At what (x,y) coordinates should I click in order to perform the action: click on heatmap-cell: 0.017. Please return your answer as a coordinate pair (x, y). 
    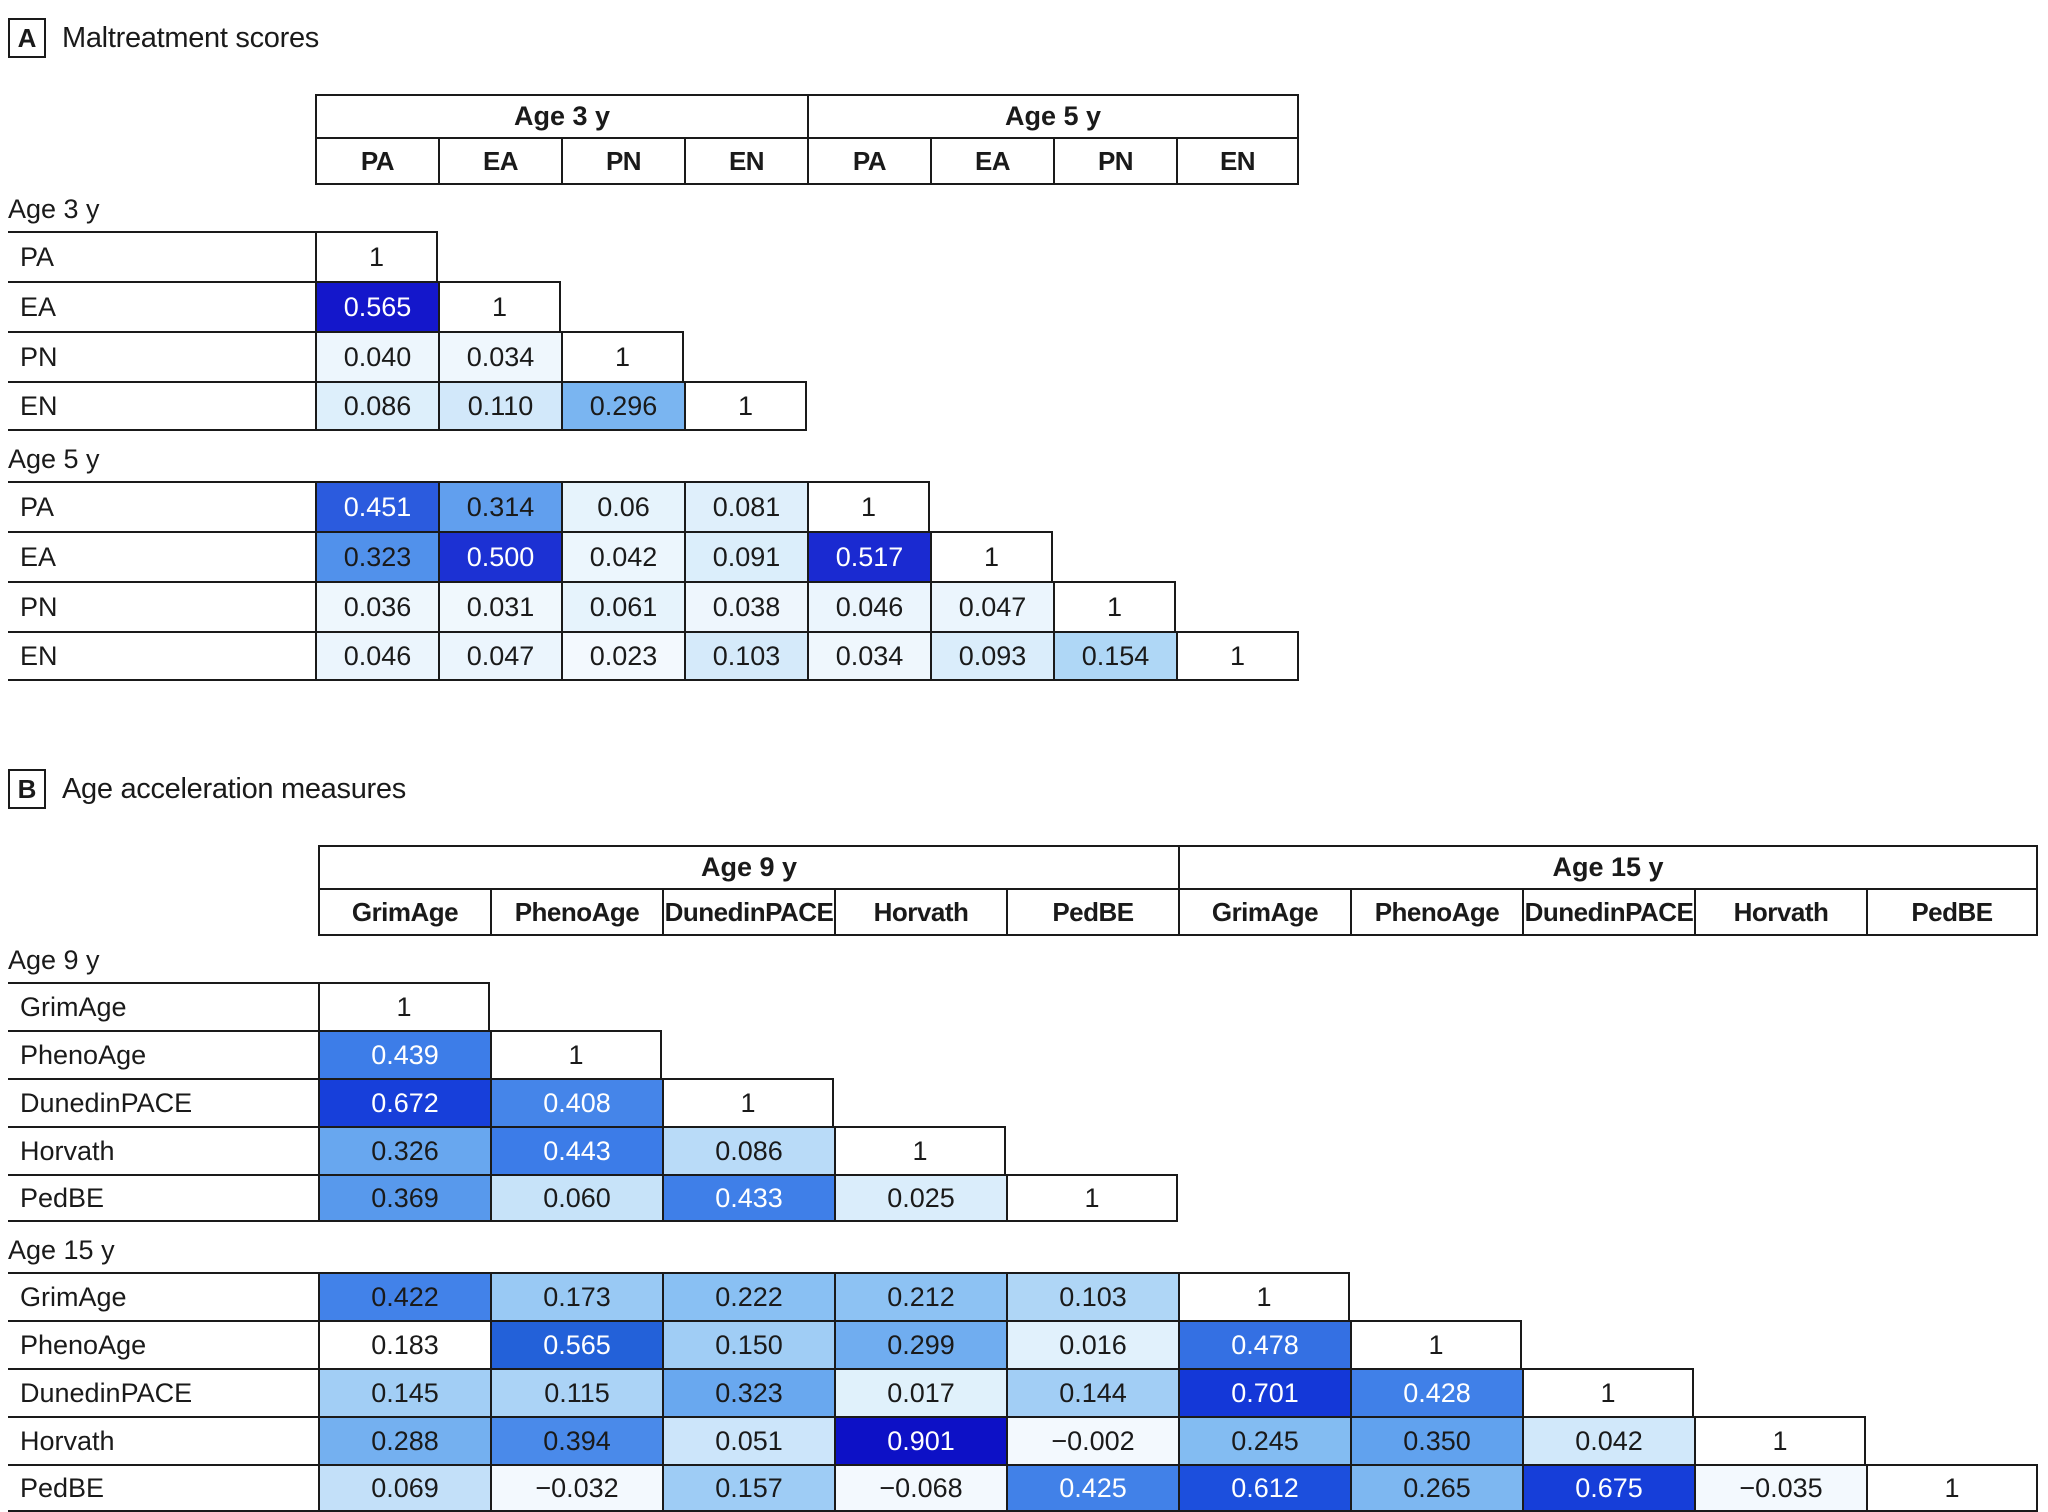
    Looking at the image, I should click on (920, 1392).